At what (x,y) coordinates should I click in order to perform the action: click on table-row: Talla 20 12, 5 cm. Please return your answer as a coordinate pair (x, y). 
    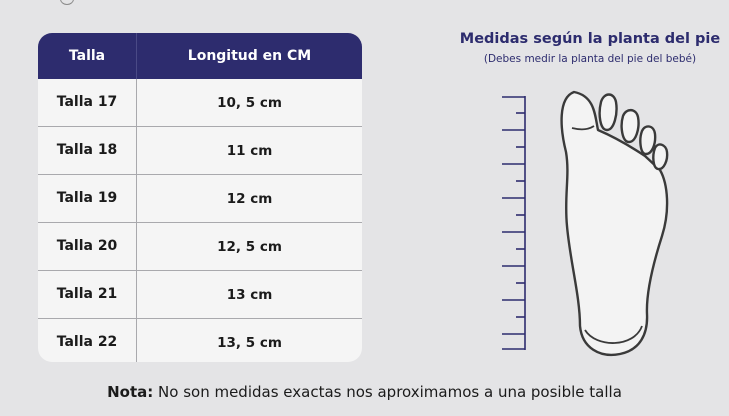
    Looking at the image, I should click on (200, 246).